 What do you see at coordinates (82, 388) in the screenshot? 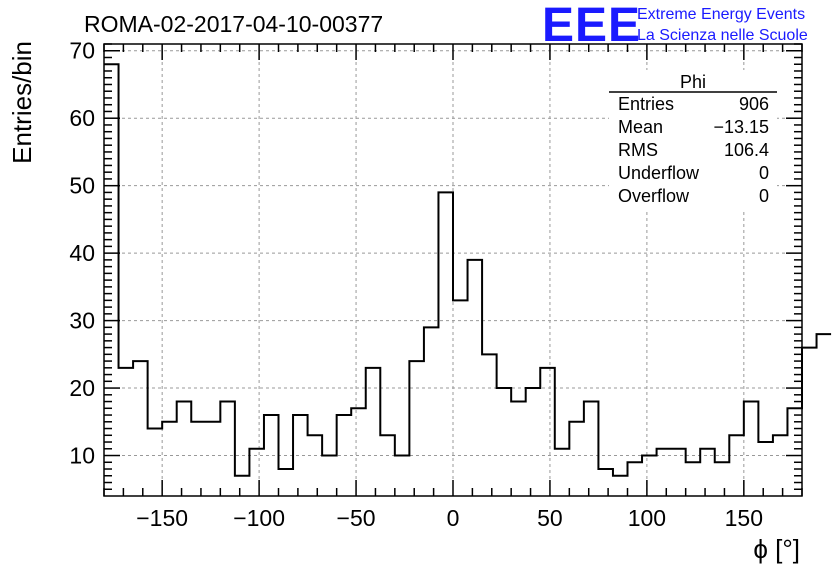
I see `y-tick-label: 20` at bounding box center [82, 388].